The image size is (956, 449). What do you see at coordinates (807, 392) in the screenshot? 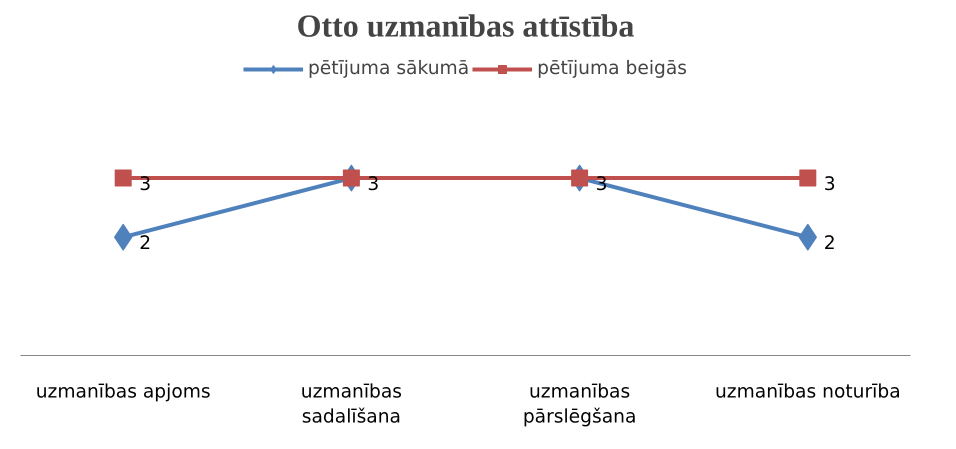
I see `x-tick-label: uzmanības noturība` at bounding box center [807, 392].